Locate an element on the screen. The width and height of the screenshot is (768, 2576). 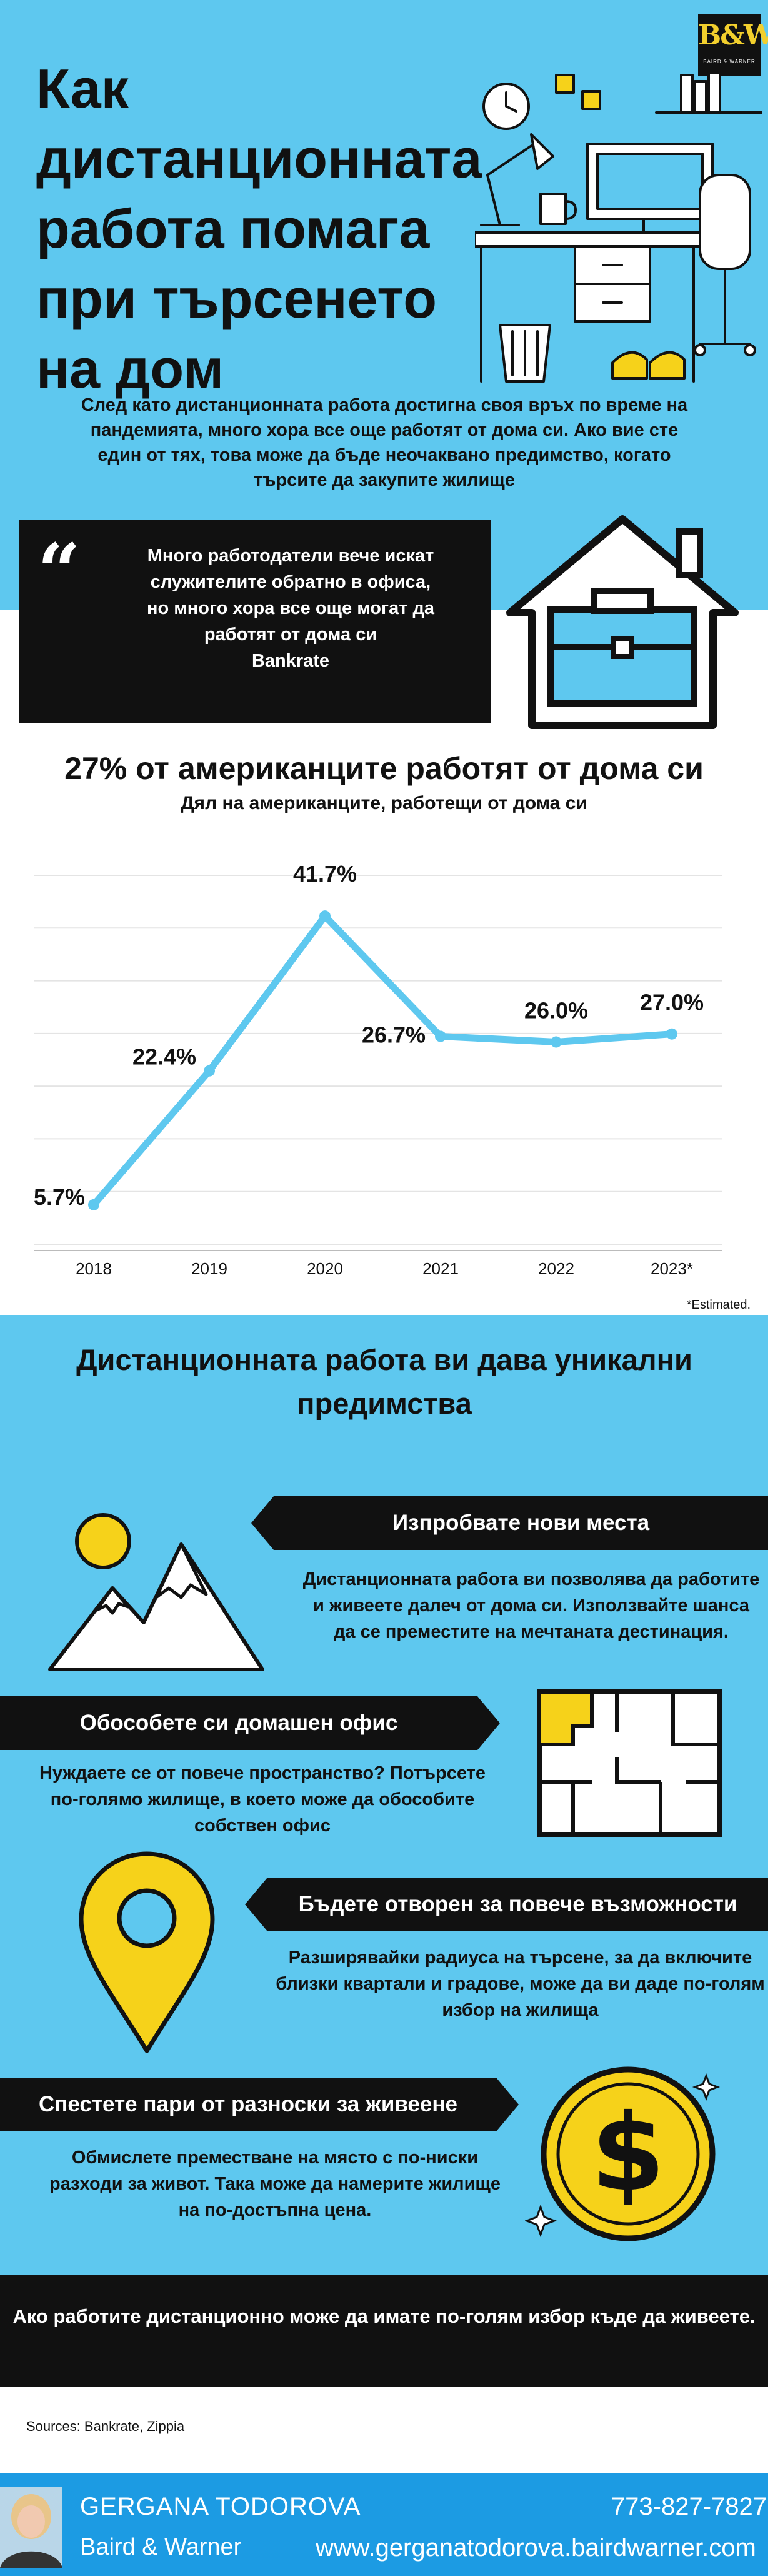
logo-sub: BAIRD & WARNER is located at coordinates (730, 61).